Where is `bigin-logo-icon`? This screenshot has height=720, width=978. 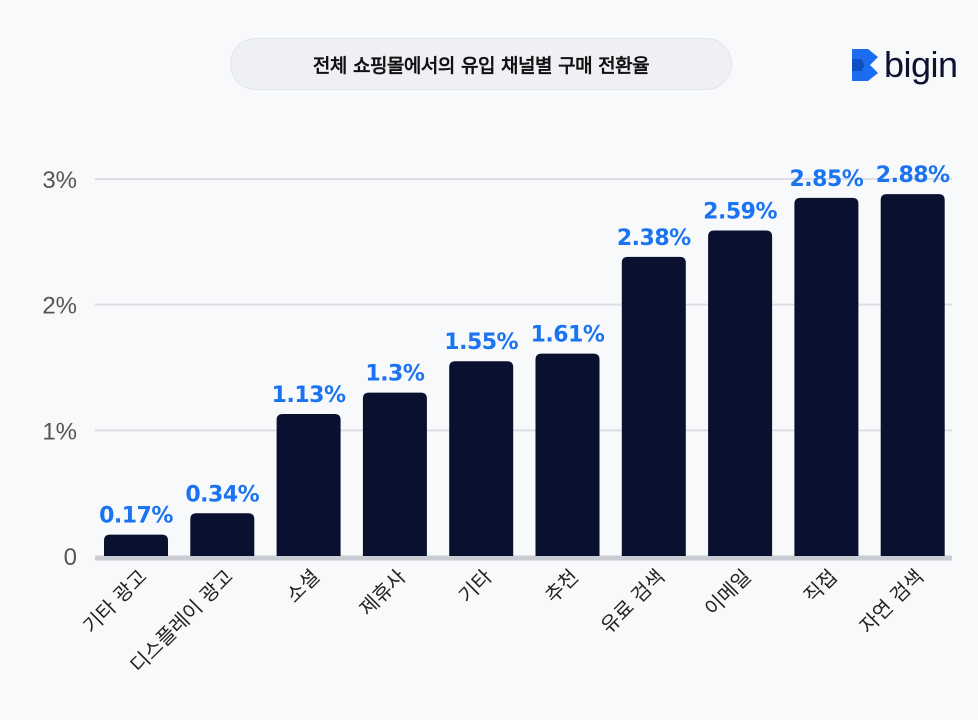
bigin-logo-icon is located at coordinates (865, 65).